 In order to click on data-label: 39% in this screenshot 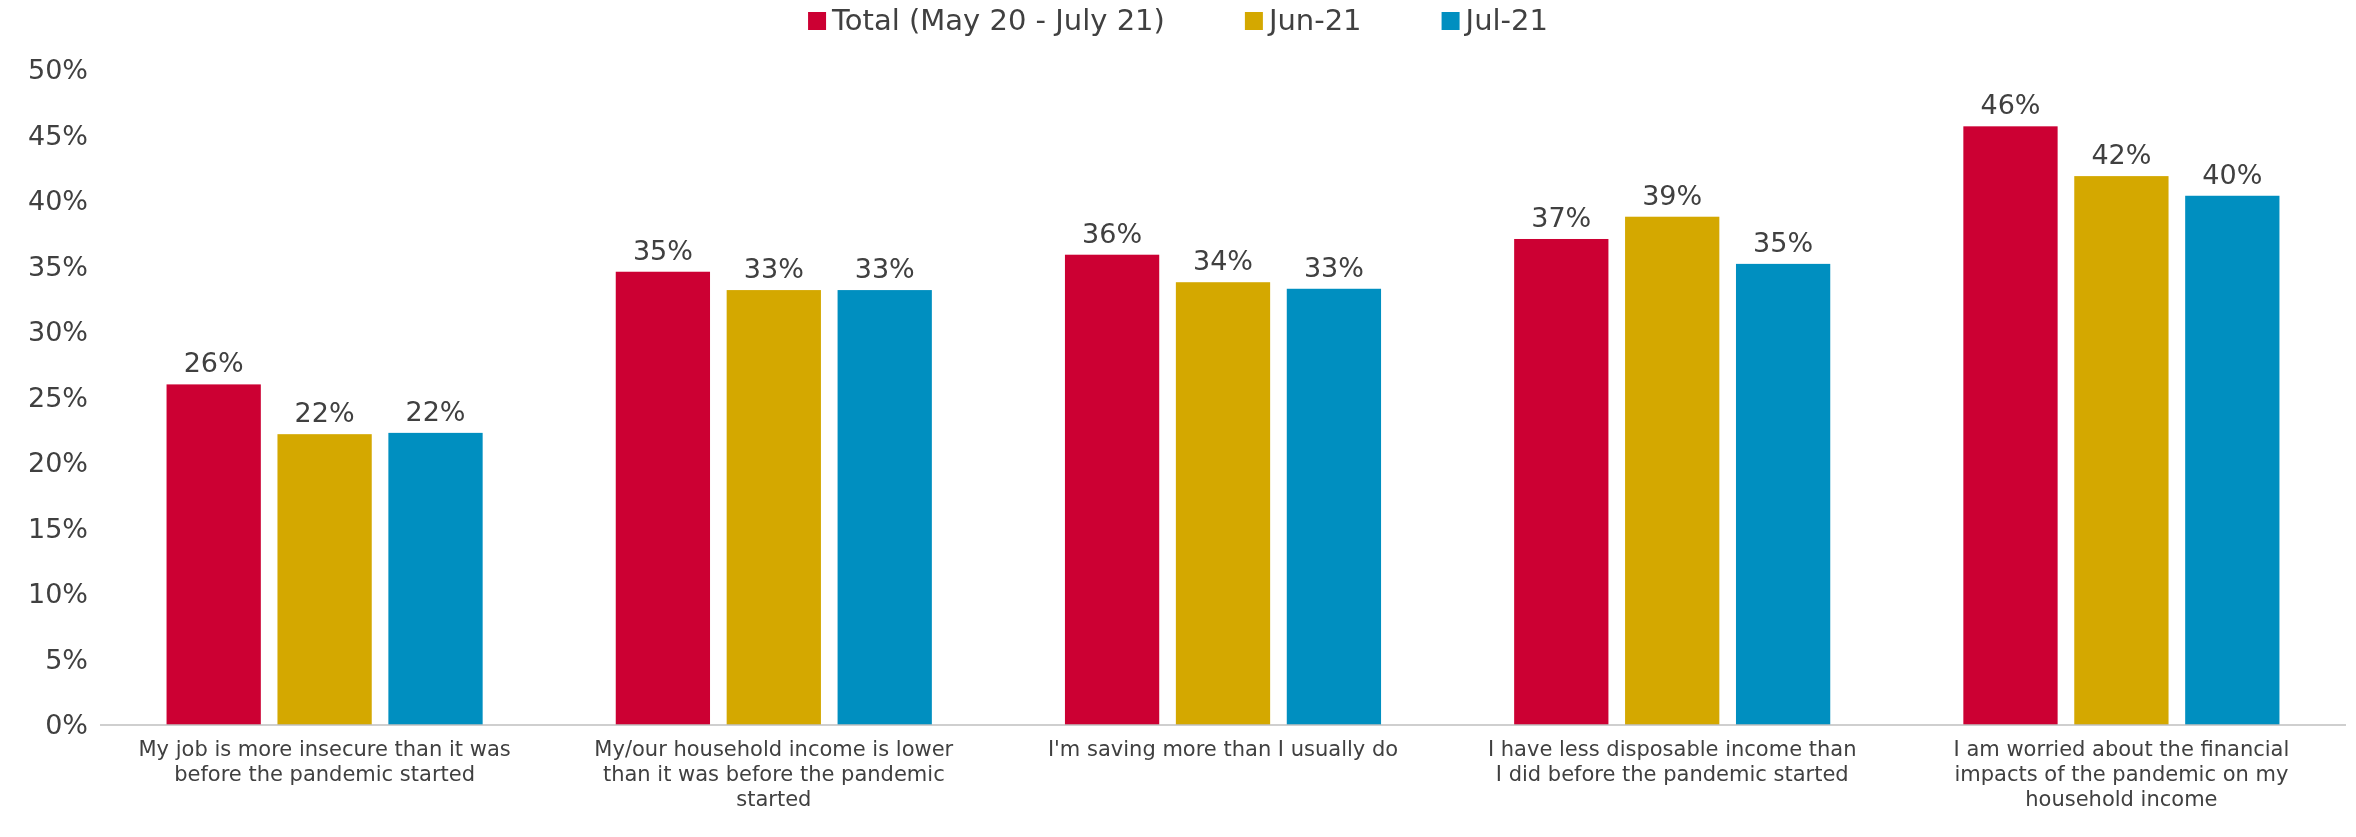, I will do `click(1672, 195)`.